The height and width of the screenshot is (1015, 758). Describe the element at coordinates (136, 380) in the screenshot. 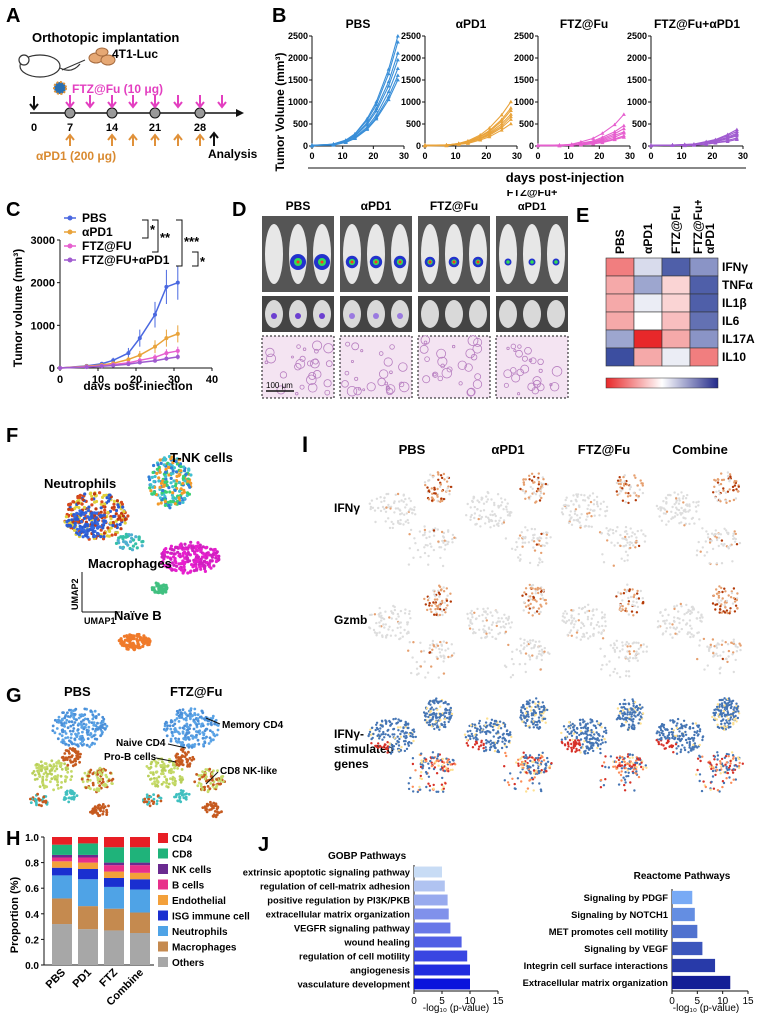

I see `x-tick-label: 20` at that location.